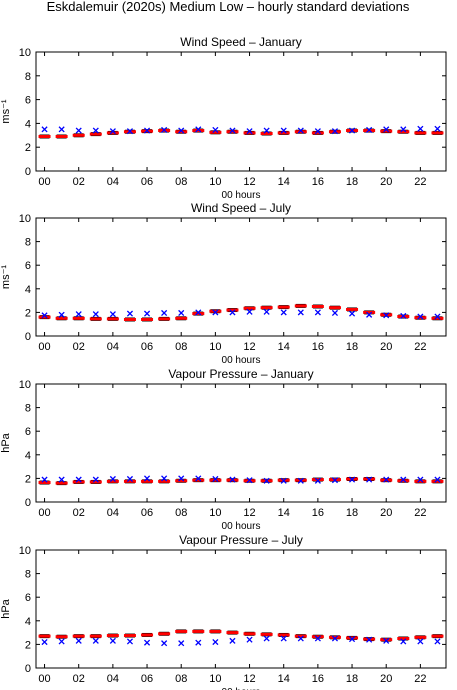 The image size is (457, 690). Describe the element at coordinates (6, 277) in the screenshot. I see `y-axis-label: ms⁻¹` at that location.